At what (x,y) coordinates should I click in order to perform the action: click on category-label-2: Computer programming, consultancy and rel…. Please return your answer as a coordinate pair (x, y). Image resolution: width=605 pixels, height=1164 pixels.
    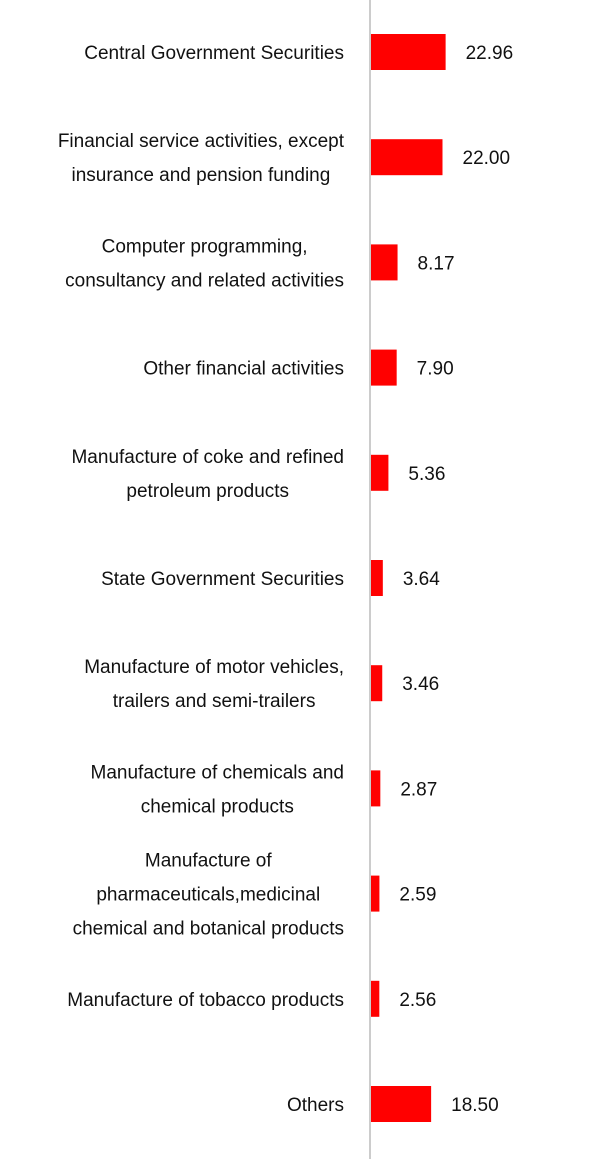
    Looking at the image, I should click on (204, 263).